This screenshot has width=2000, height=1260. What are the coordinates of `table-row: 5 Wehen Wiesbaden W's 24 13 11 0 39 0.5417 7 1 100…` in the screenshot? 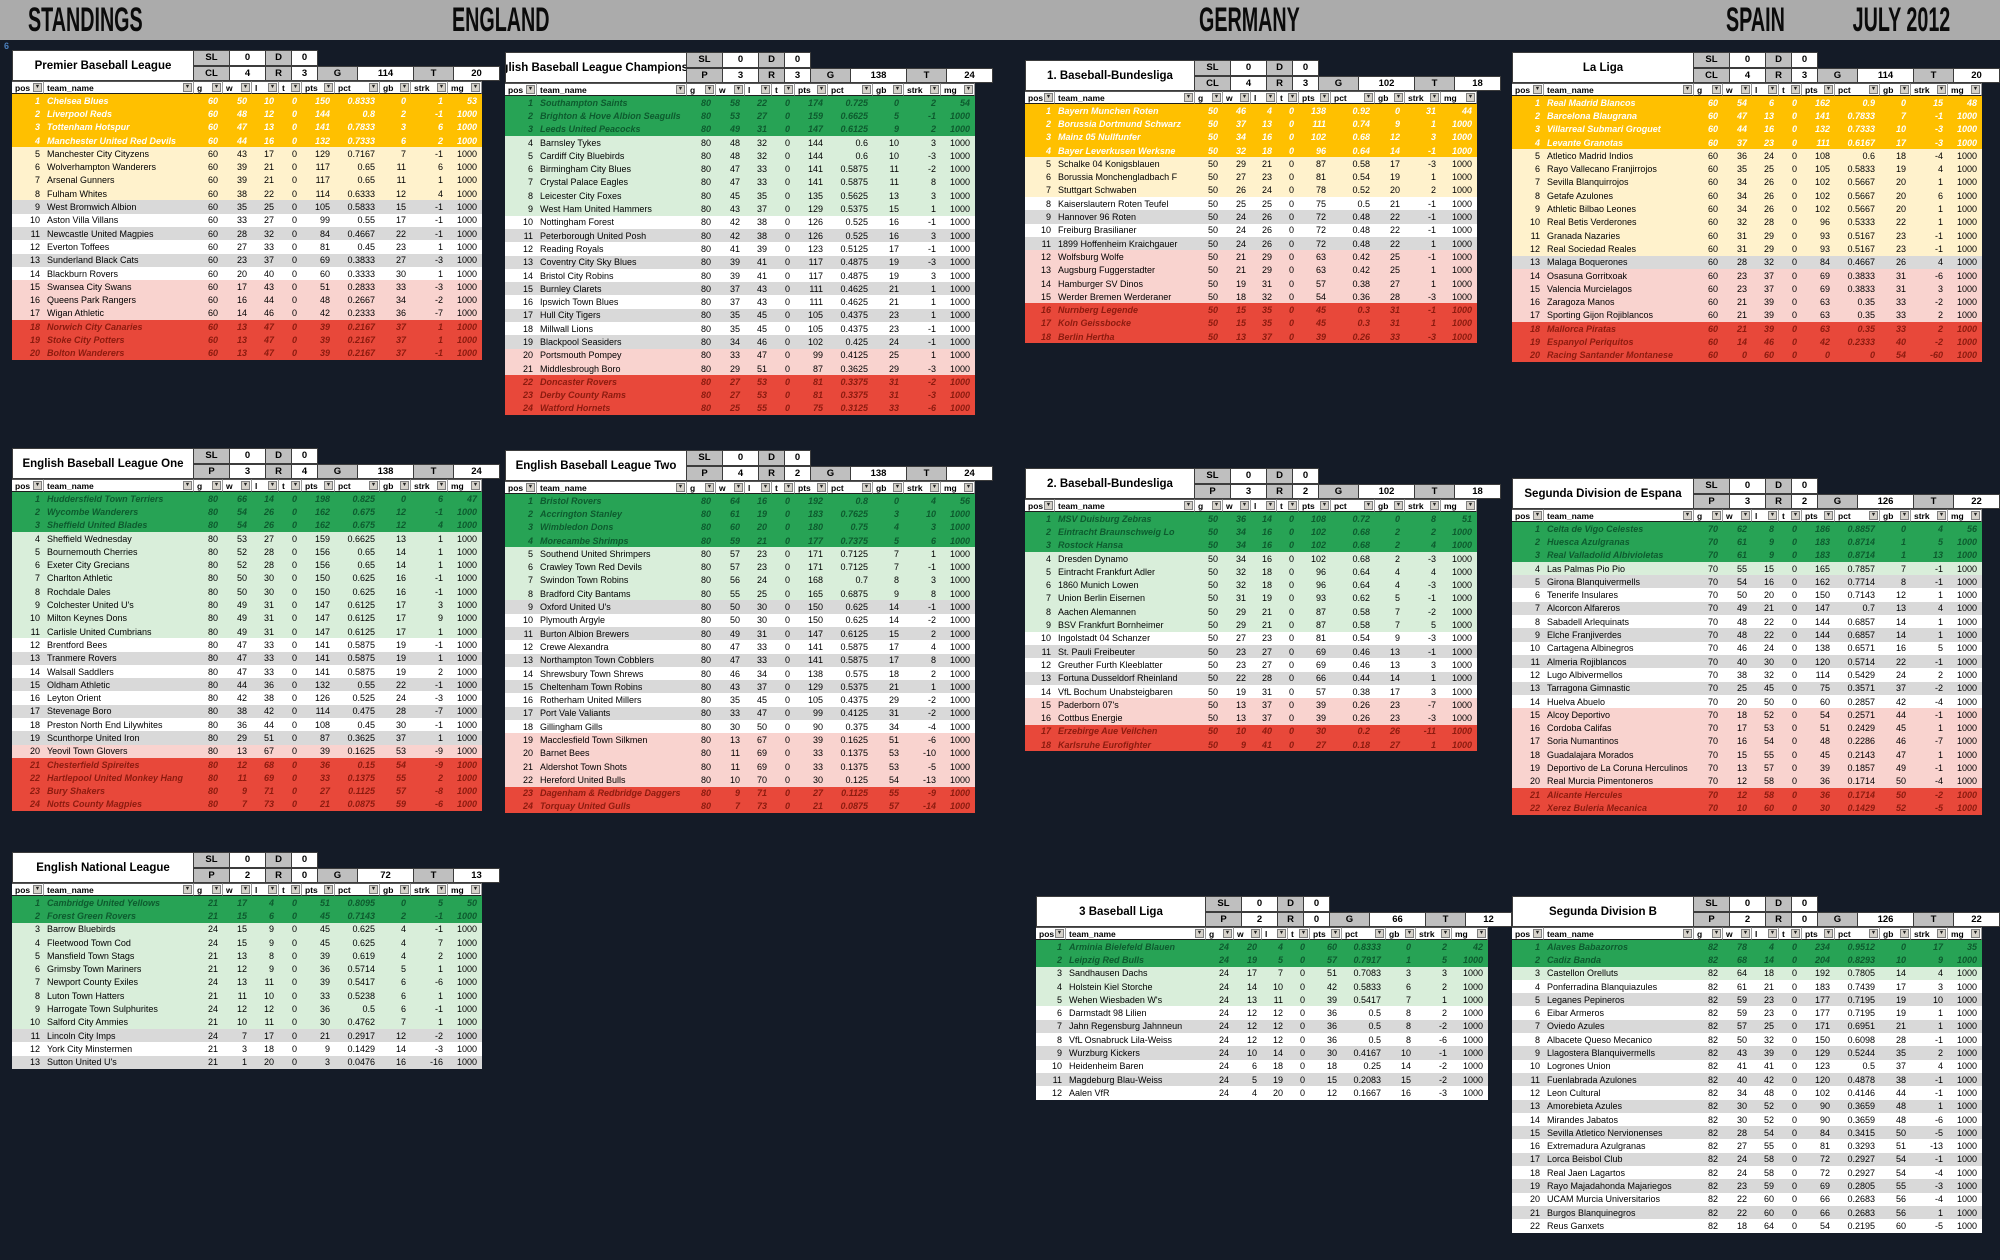 It's located at (1262, 1000).